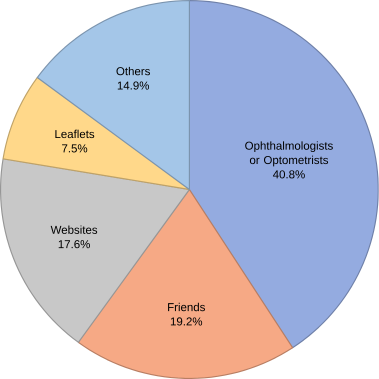 Image resolution: width=379 pixels, height=379 pixels. I want to click on slice-label: Ophthalmologists or Optometrists, so click(289, 153).